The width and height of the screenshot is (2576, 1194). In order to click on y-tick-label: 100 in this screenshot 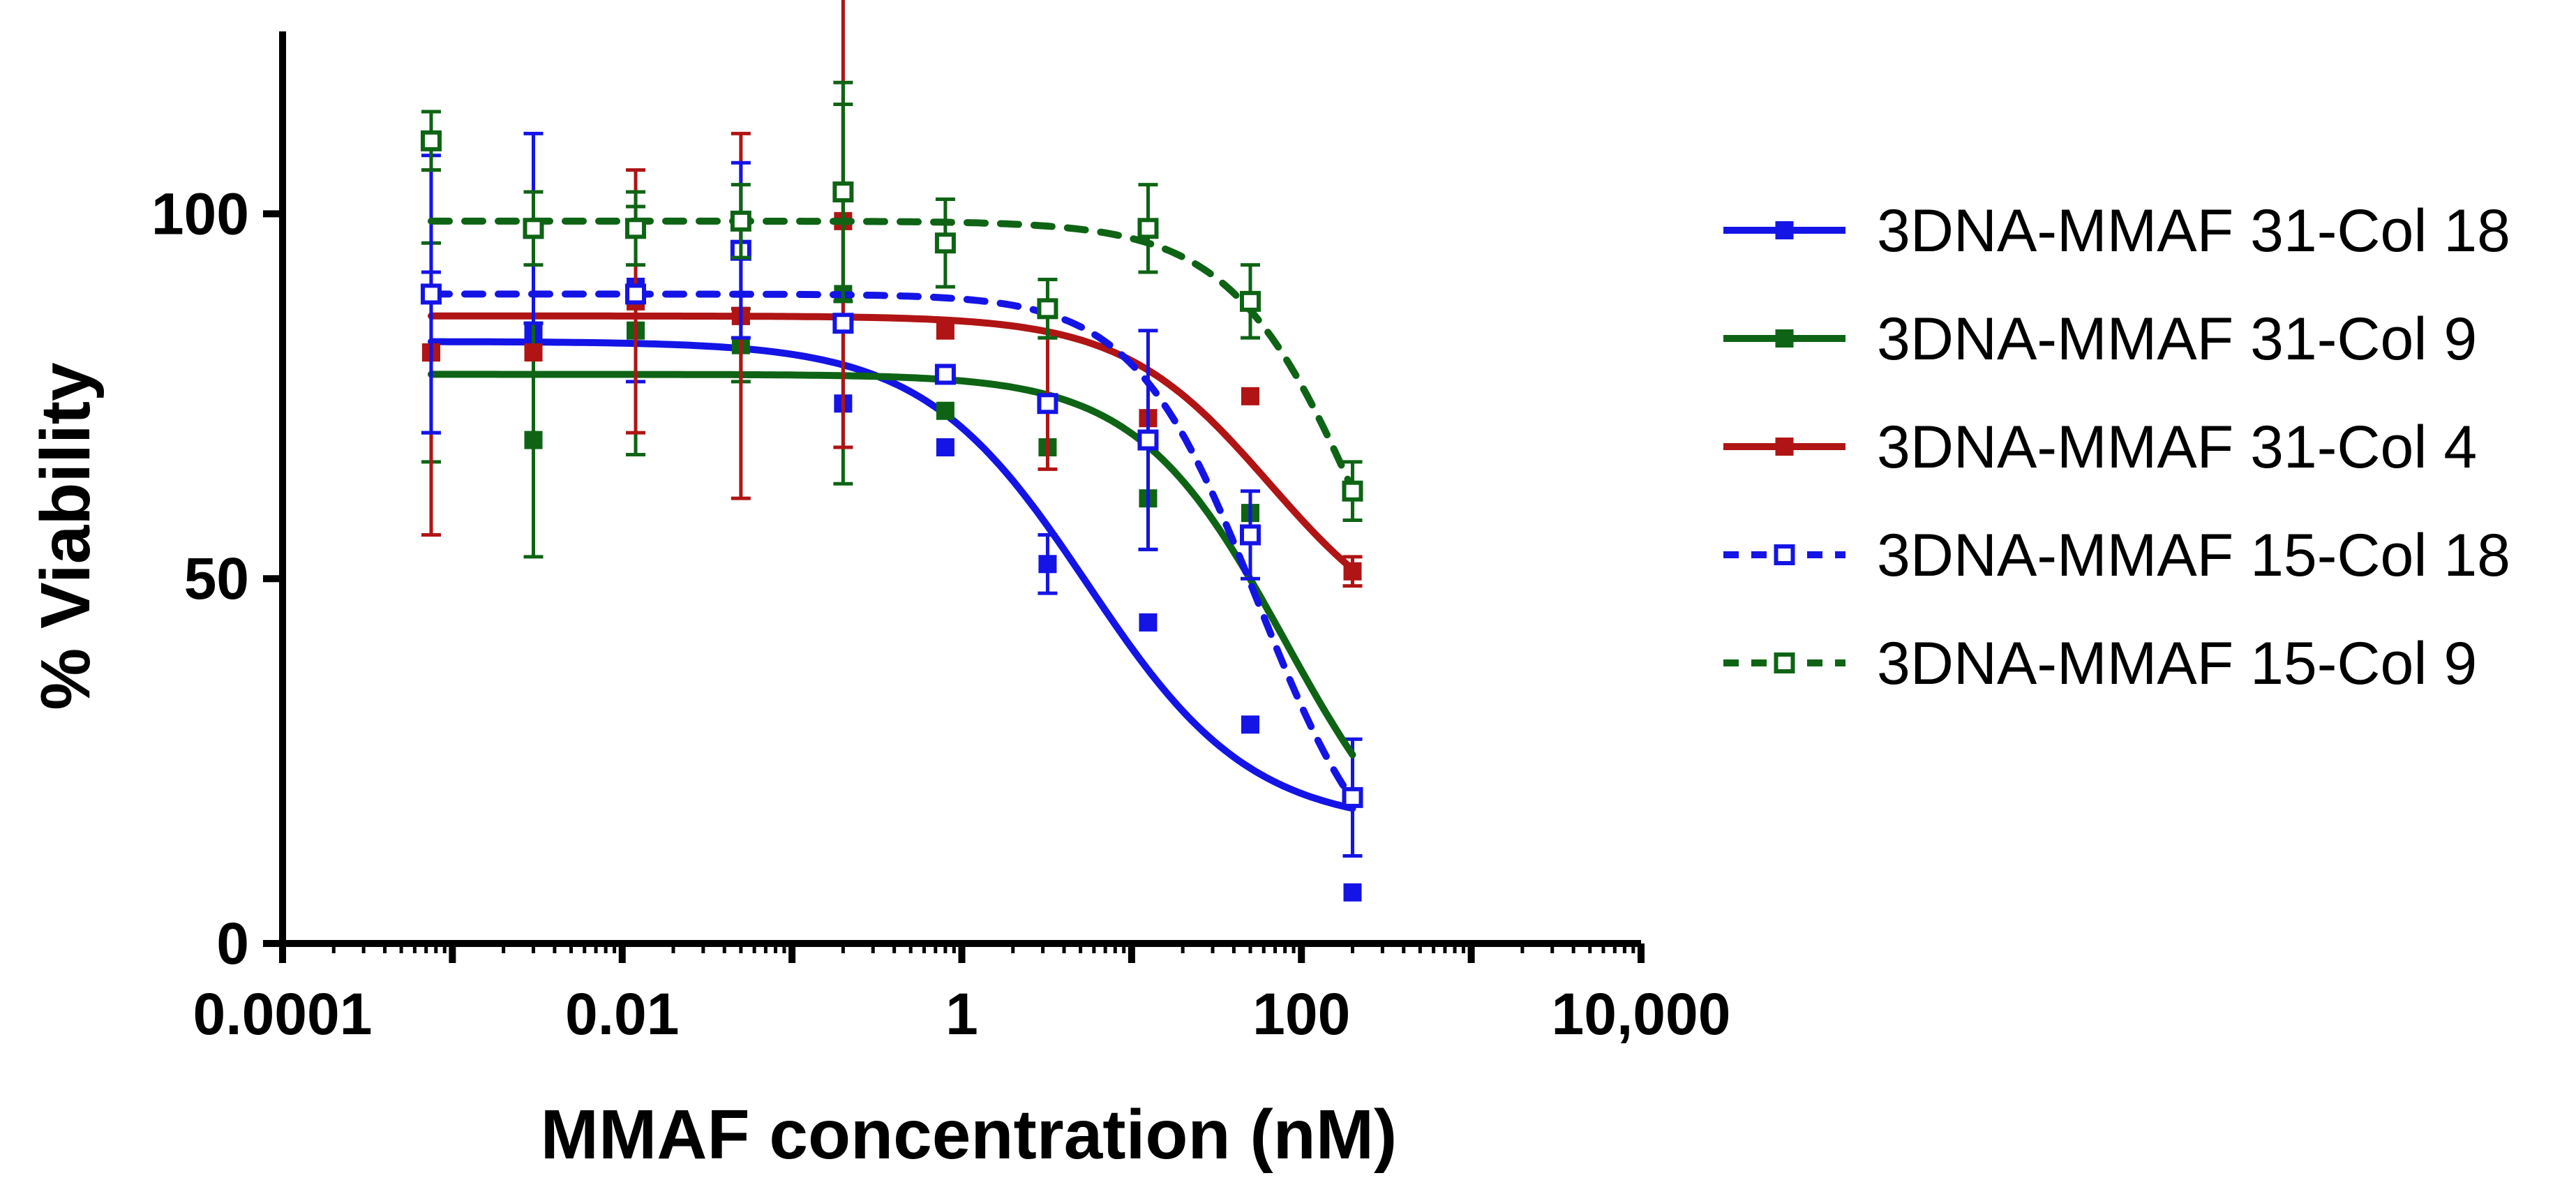, I will do `click(200, 214)`.